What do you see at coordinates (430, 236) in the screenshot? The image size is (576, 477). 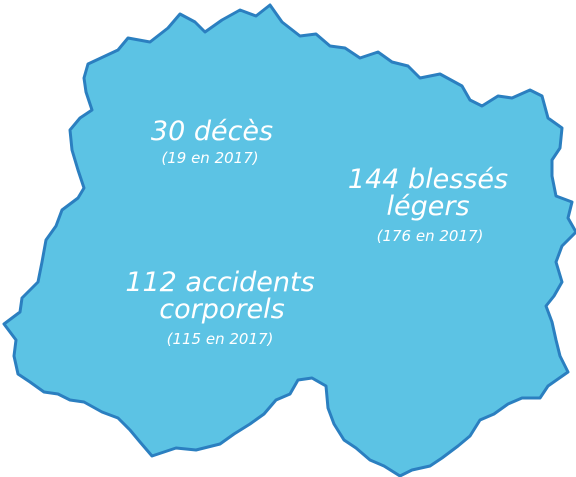 I see `label-sub: (176 en 2017)` at bounding box center [430, 236].